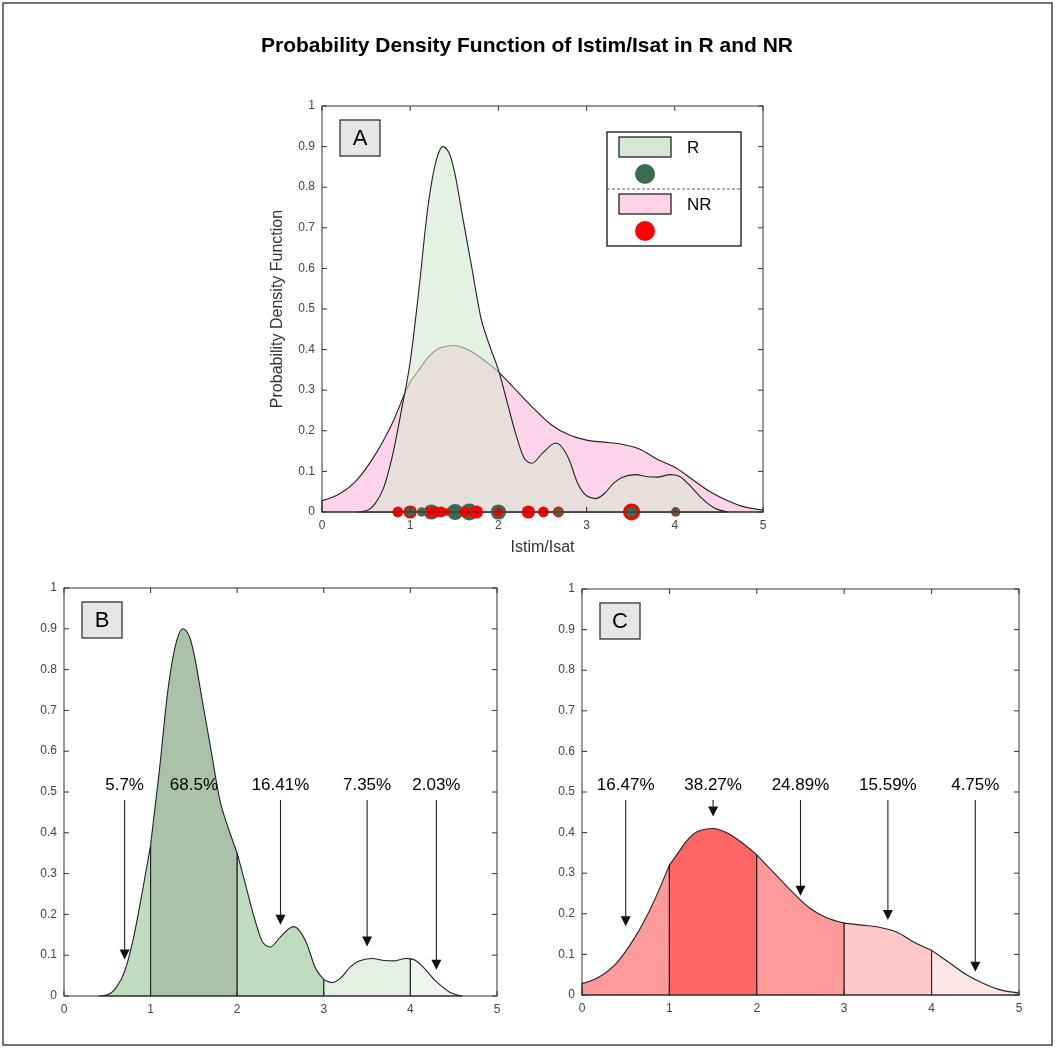 This screenshot has width=1055, height=1048. What do you see at coordinates (360, 137) in the screenshot?
I see `annotation: A` at bounding box center [360, 137].